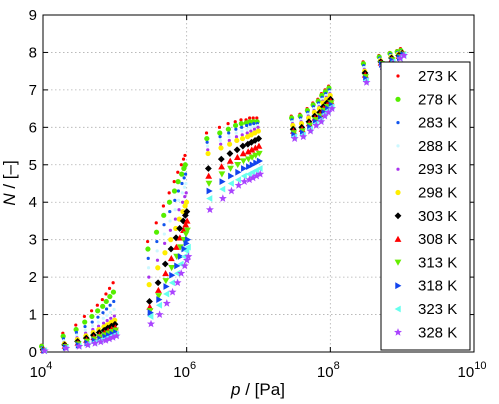 This screenshot has height=404, width=499. Describe the element at coordinates (437, 216) in the screenshot. I see `legend-label: 303 K` at that location.